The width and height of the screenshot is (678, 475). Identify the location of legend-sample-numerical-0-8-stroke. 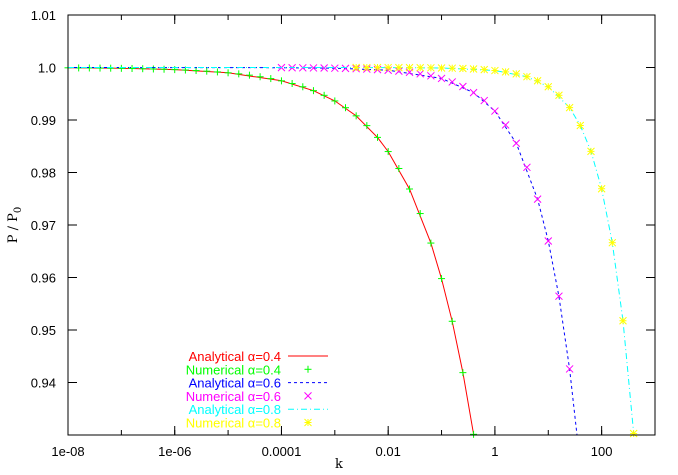
(308, 422).